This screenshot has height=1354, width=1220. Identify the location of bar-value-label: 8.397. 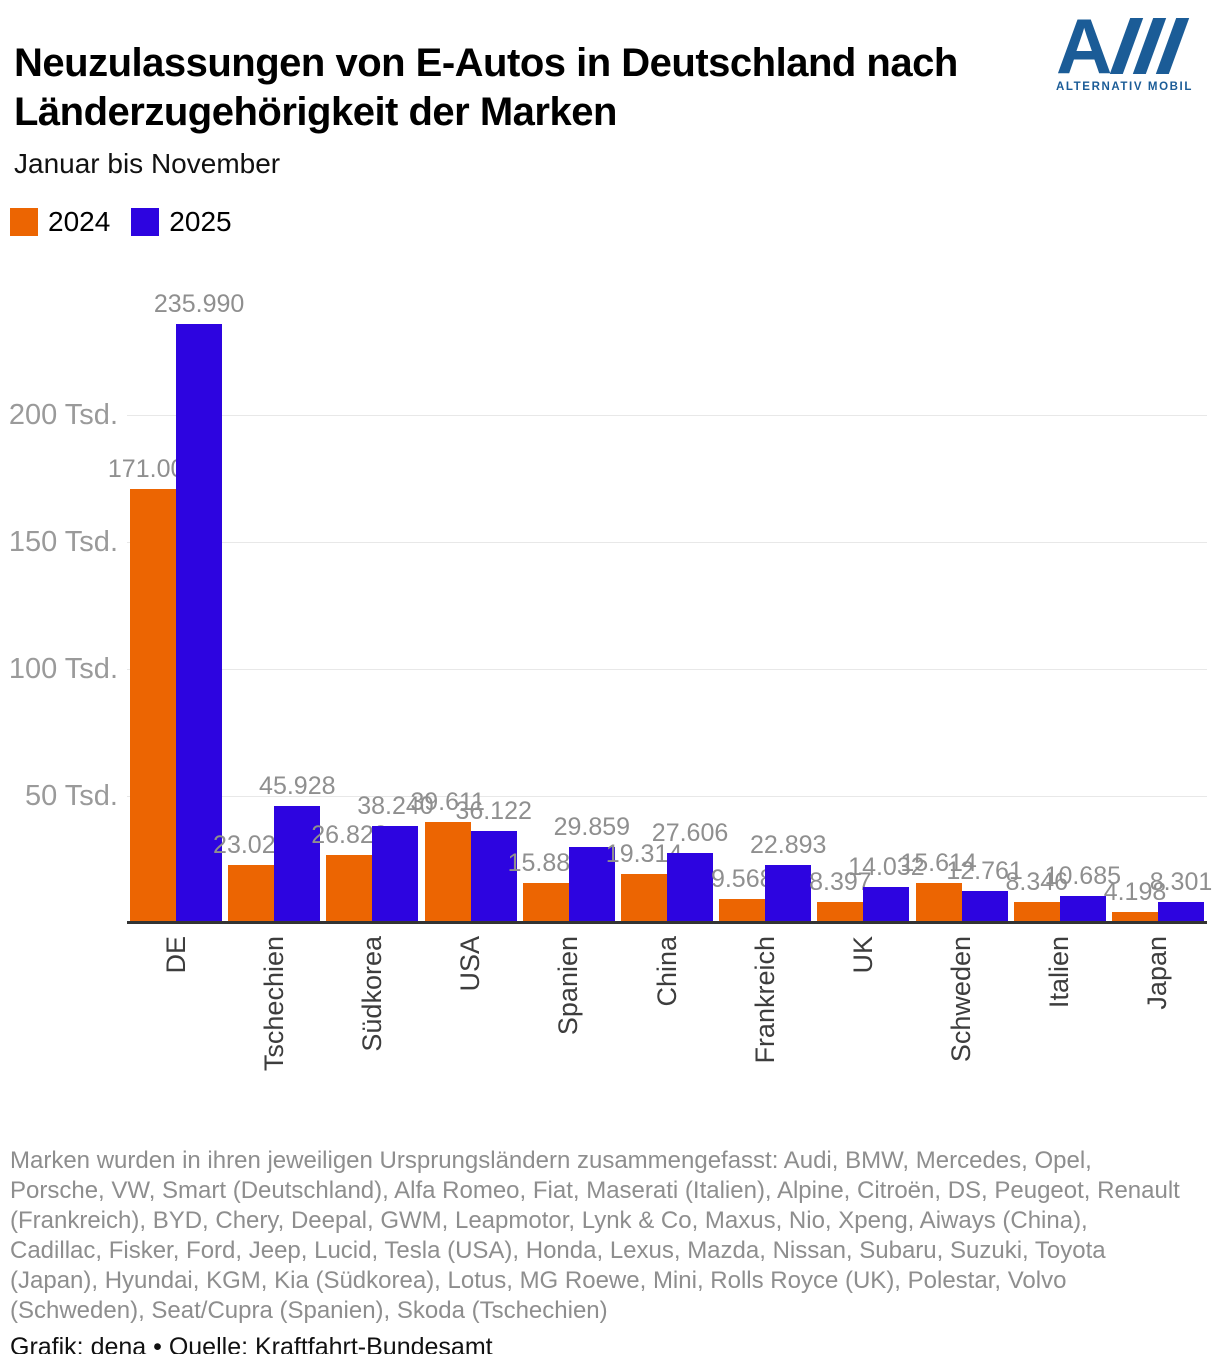
(840, 881).